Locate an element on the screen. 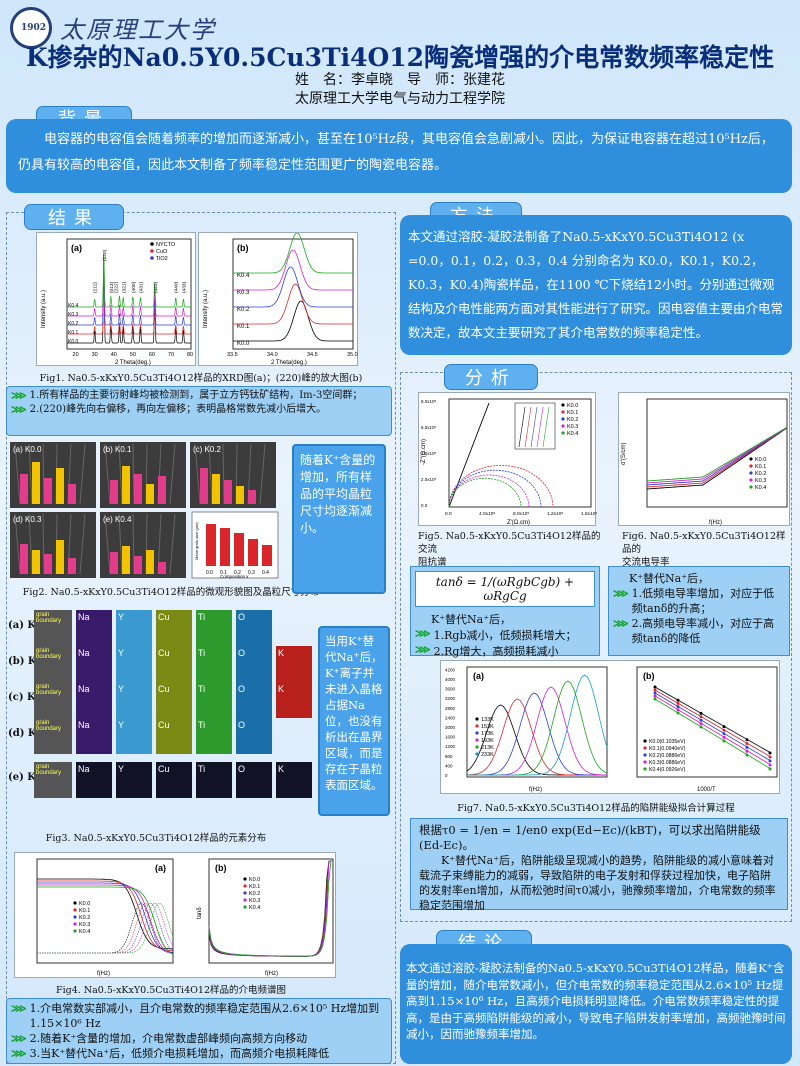 The width and height of the screenshot is (800, 1066). legend-label: K0.4(0.0926eV) is located at coordinates (667, 770).